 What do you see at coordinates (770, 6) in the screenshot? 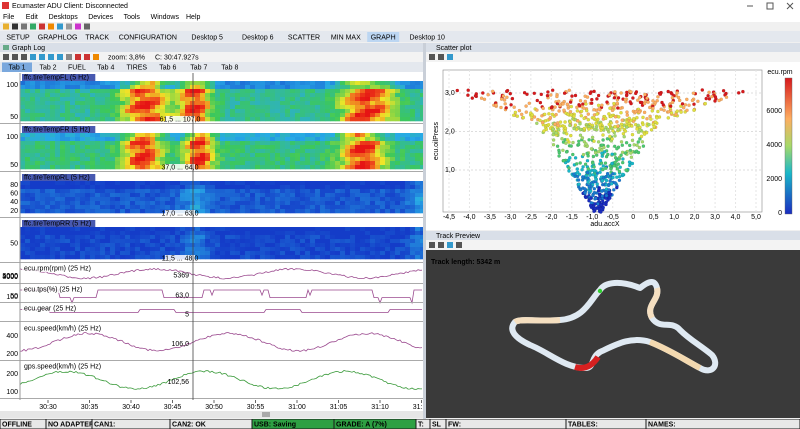
I see `maximize-button` at bounding box center [770, 6].